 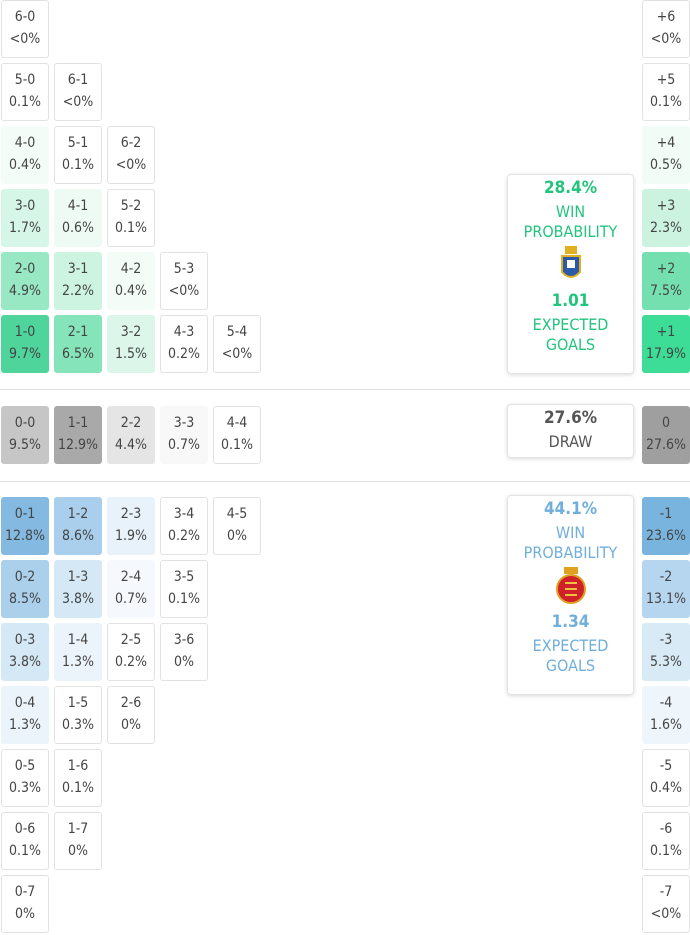 I want to click on score-label: 0-4, so click(x=25, y=703).